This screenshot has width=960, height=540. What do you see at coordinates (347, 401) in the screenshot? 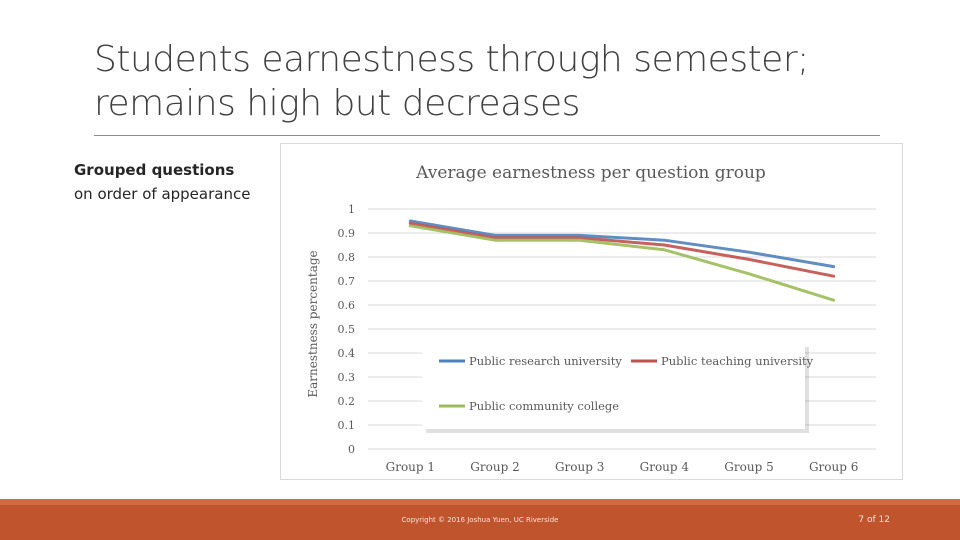
I see `y-tick-label: 0.2` at bounding box center [347, 401].